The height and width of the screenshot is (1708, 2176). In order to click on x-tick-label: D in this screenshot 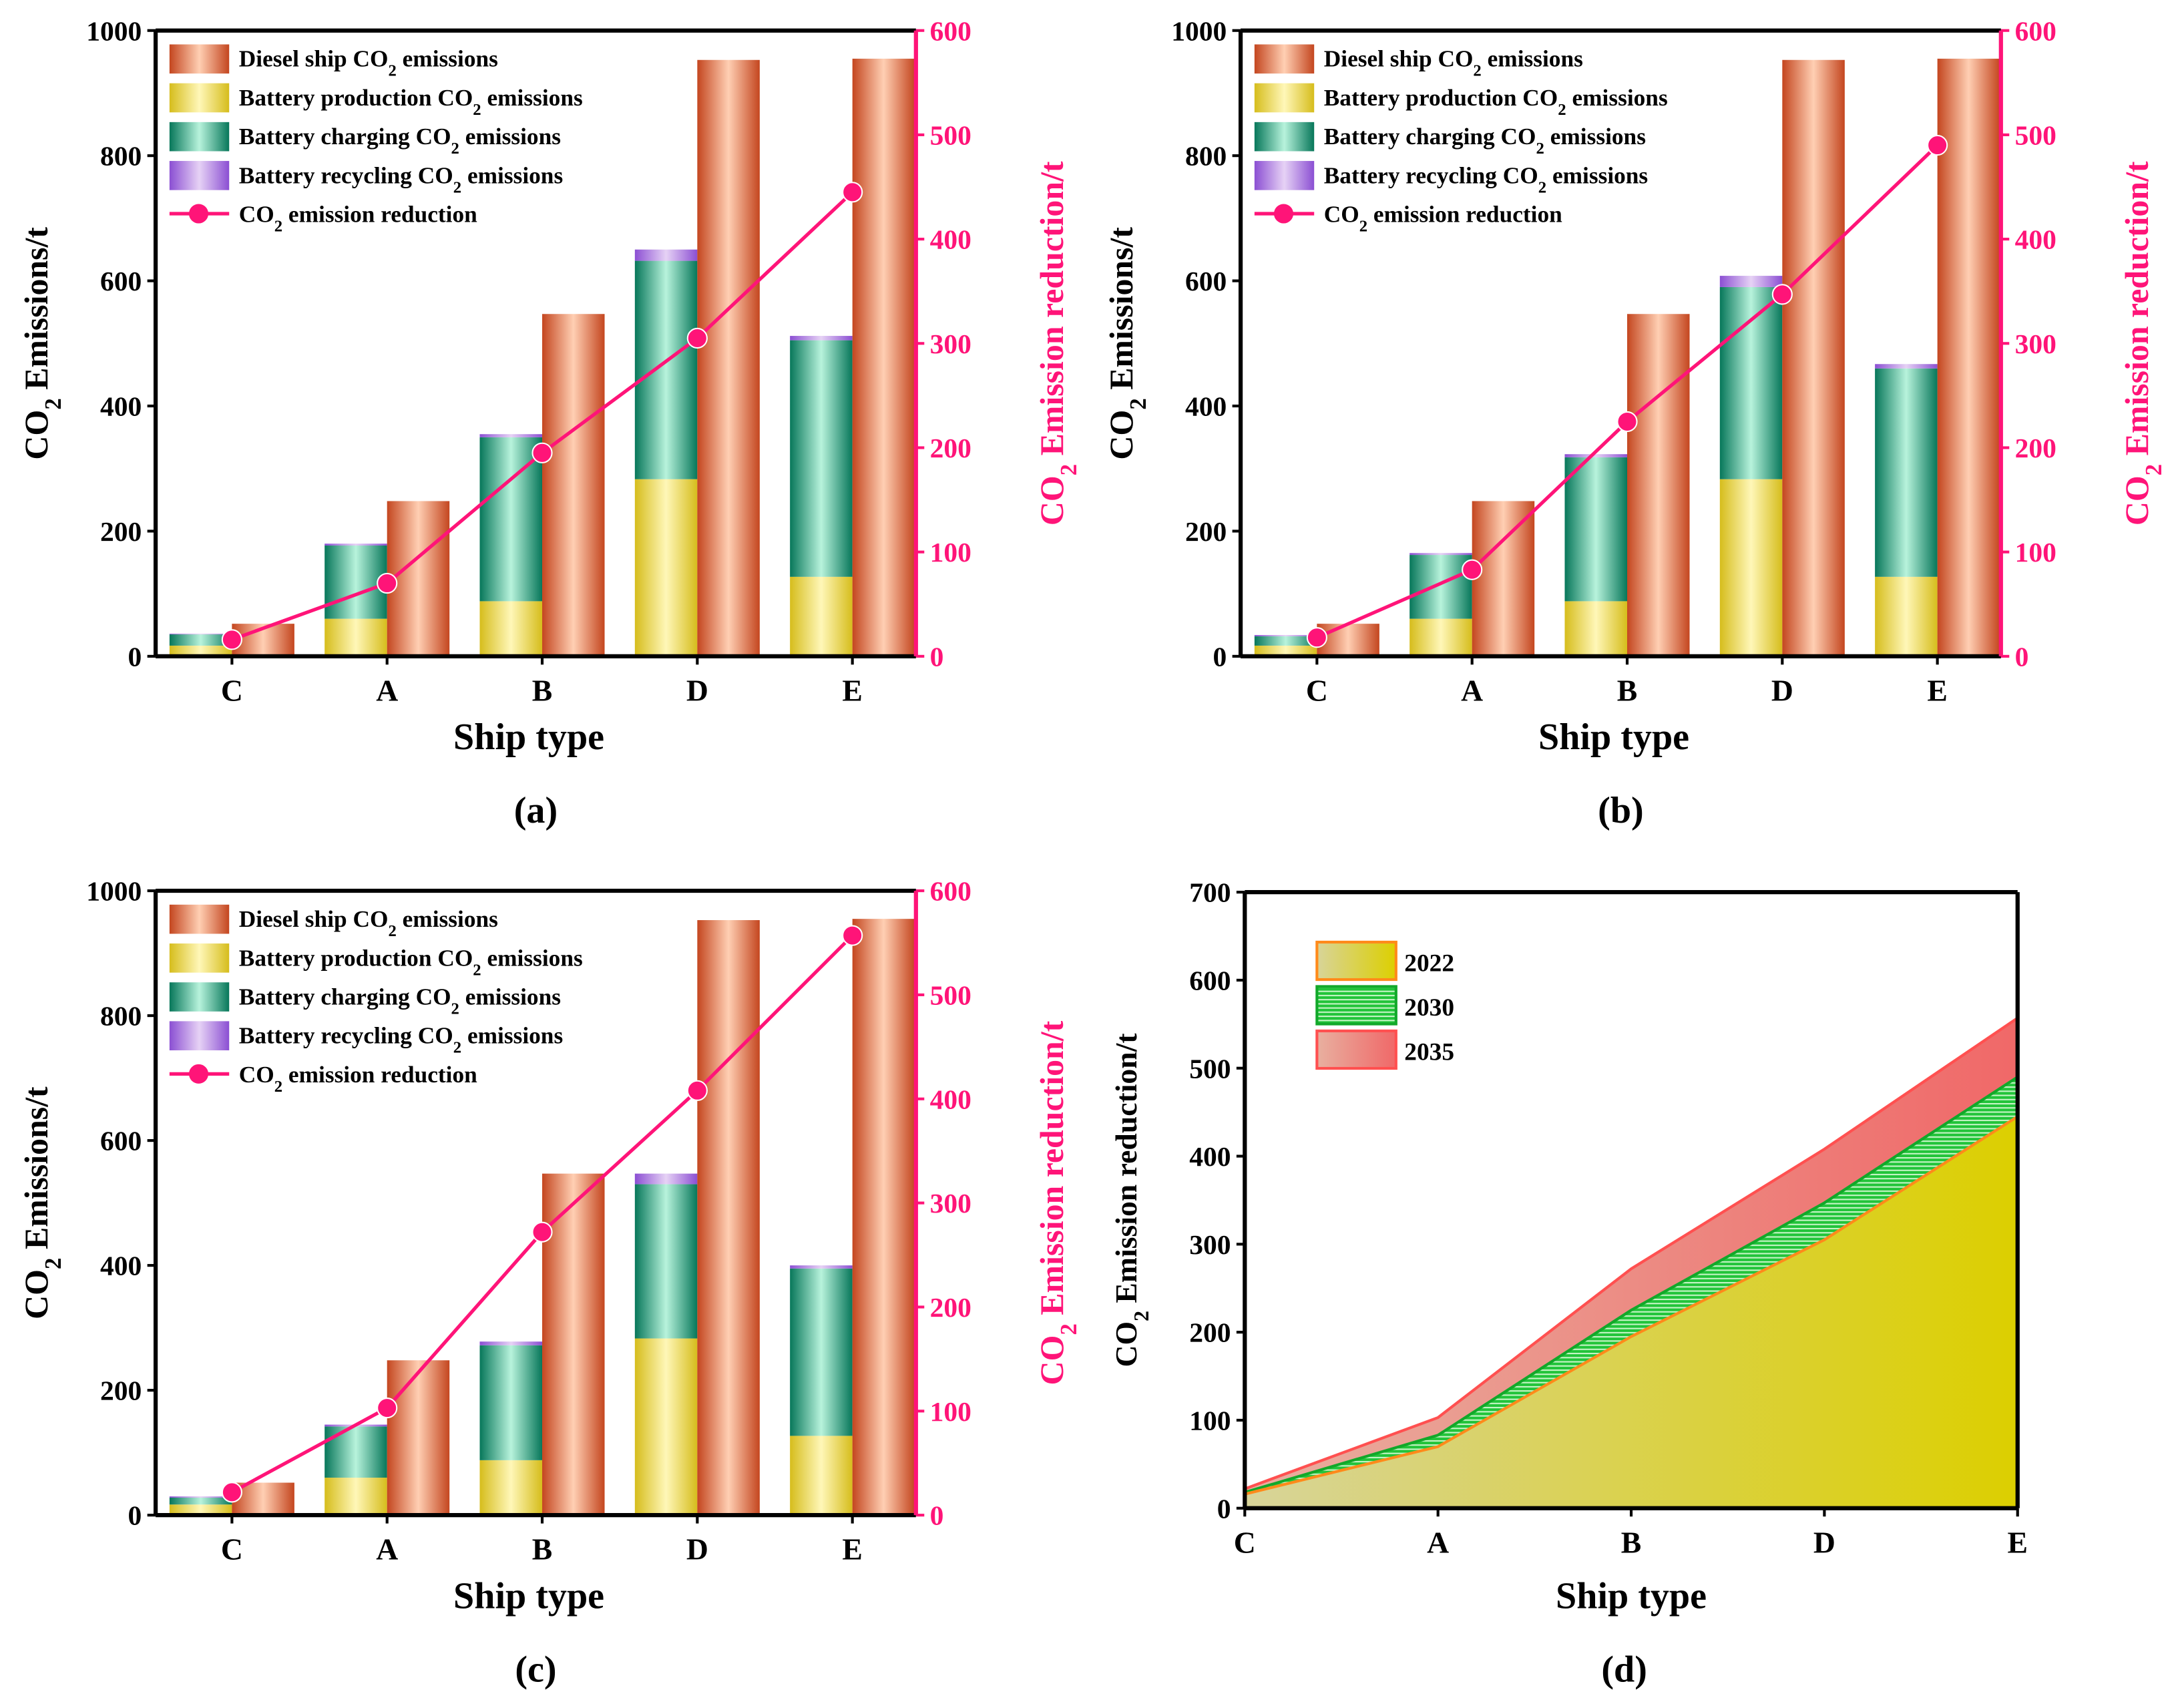, I will do `click(697, 1549)`.